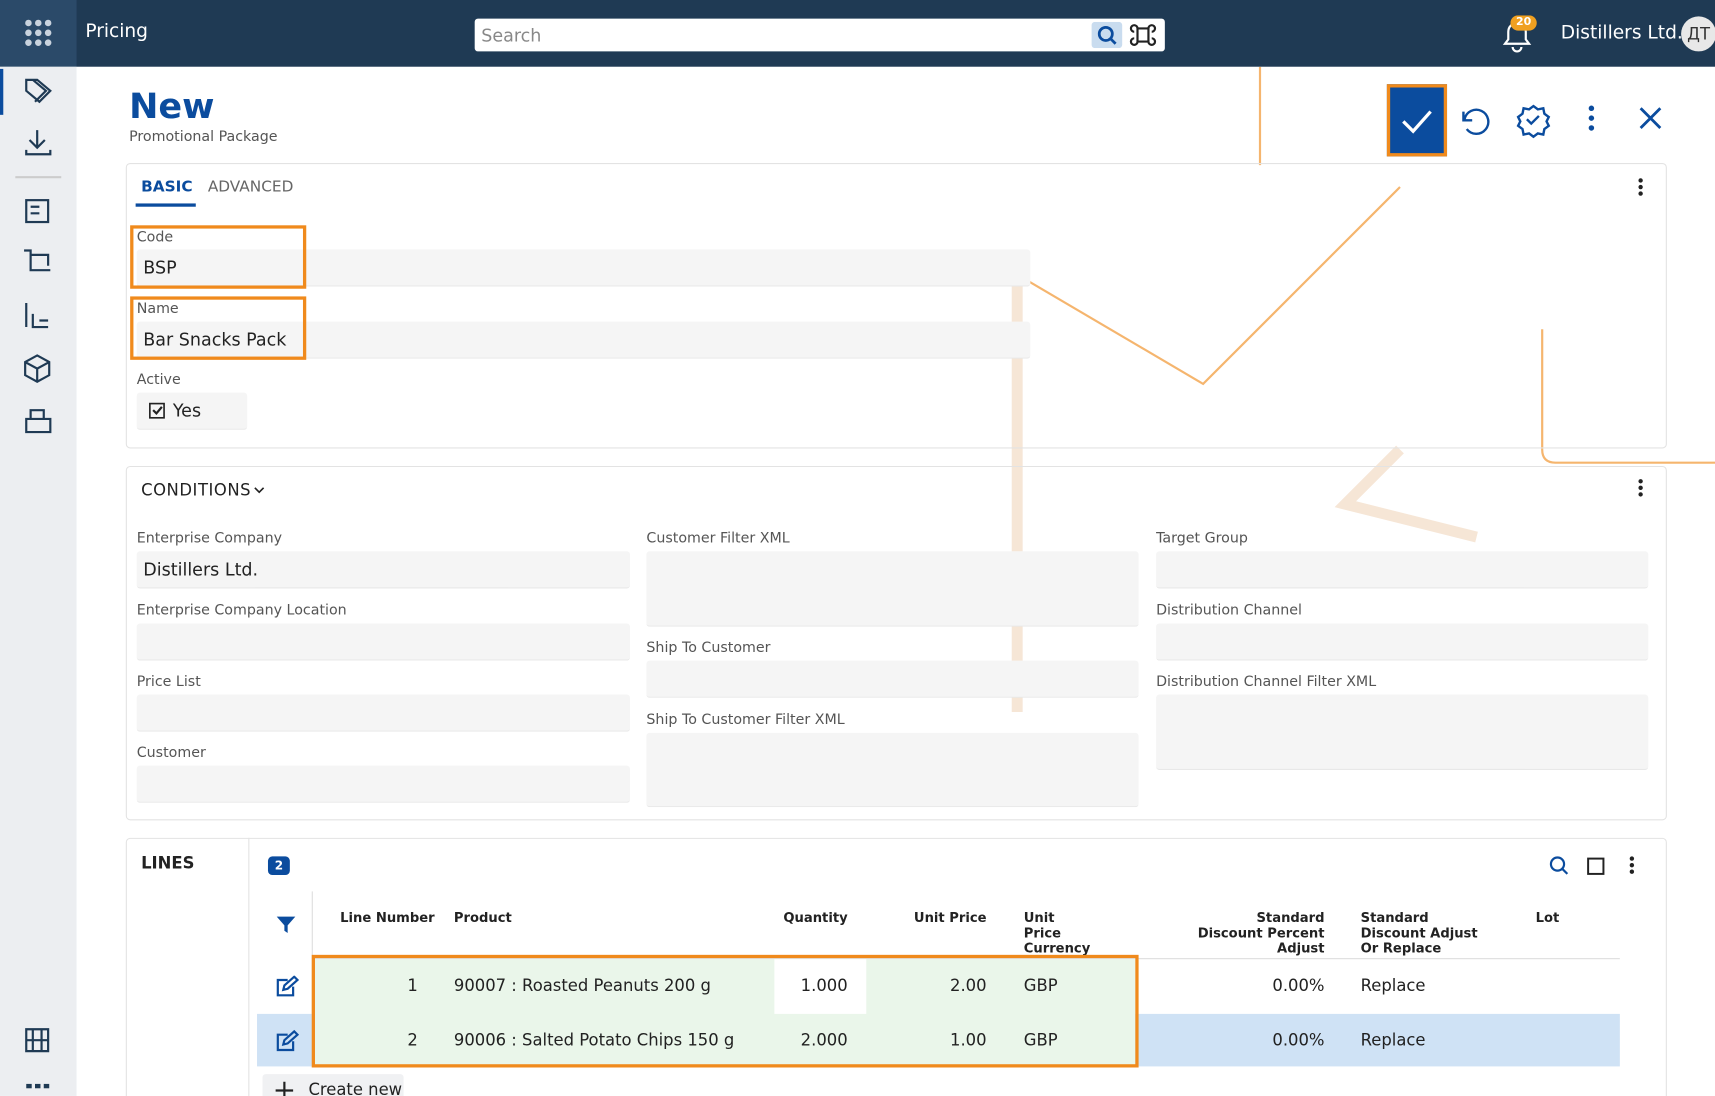 The image size is (1715, 1096). I want to click on table-cell: 1, so click(412, 985).